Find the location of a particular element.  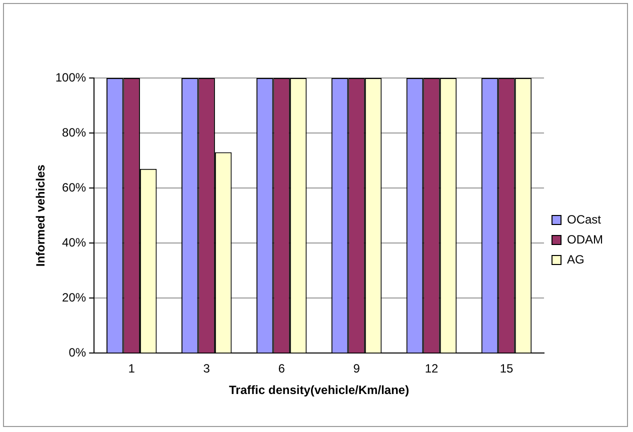

x-tick-label: 9 is located at coordinates (356, 369).